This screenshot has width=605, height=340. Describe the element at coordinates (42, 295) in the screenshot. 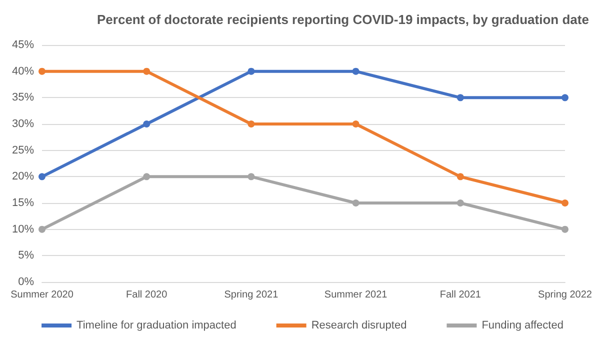

I see `x-tick-label: Summer 2020` at that location.